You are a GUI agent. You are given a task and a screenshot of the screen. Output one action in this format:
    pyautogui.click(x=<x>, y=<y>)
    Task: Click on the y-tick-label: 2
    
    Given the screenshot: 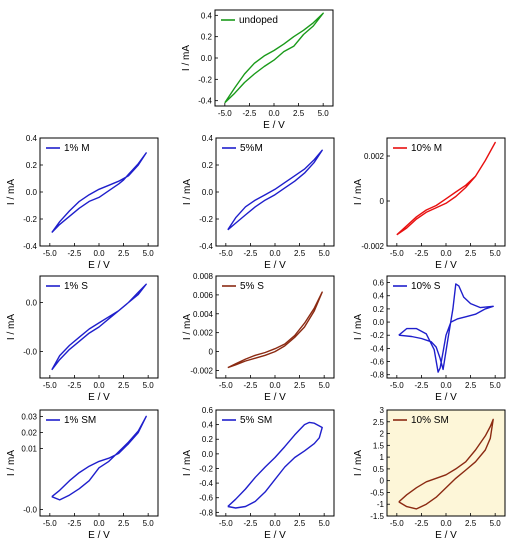 What is the action you would take?
    pyautogui.click(x=382, y=434)
    